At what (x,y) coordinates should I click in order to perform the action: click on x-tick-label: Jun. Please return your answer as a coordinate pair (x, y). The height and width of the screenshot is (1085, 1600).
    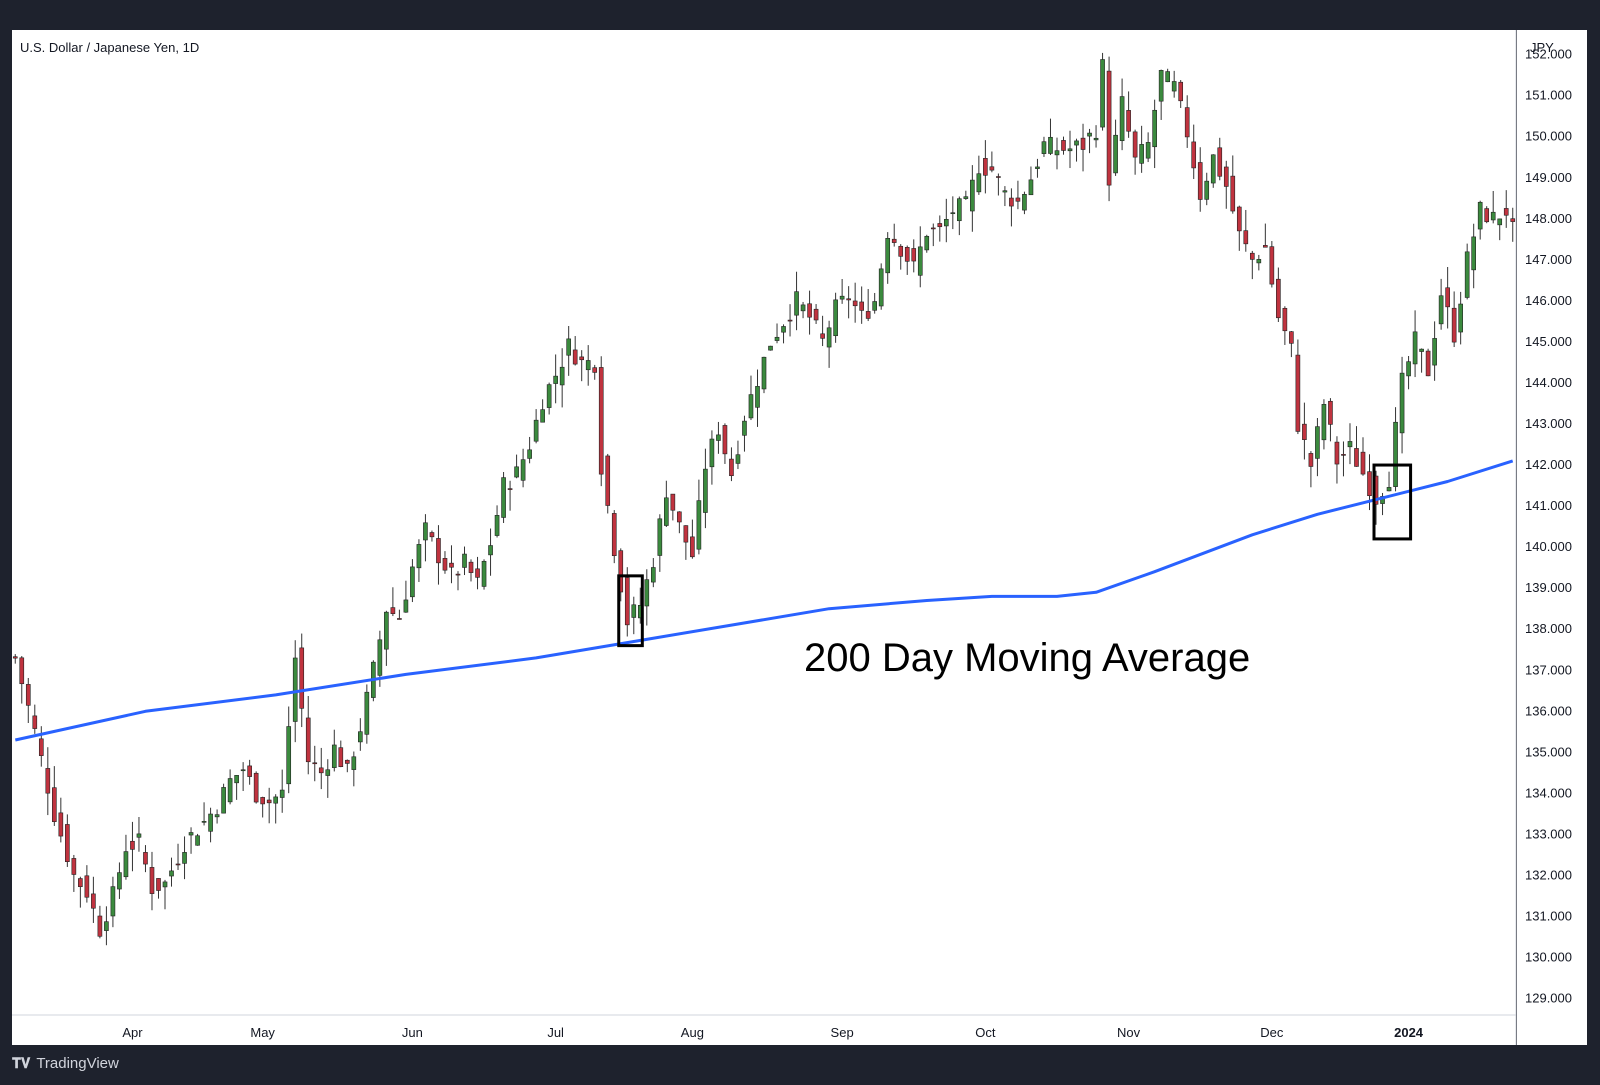
    Looking at the image, I should click on (412, 1032).